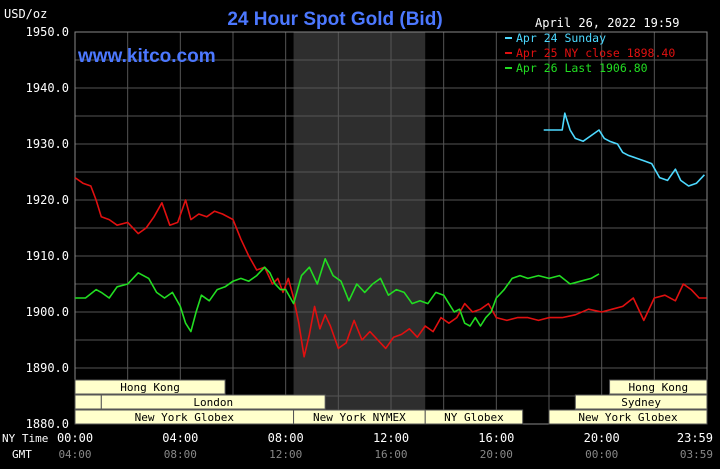 The width and height of the screenshot is (720, 469). What do you see at coordinates (47, 424) in the screenshot?
I see `y-tick-label: 1880.0` at bounding box center [47, 424].